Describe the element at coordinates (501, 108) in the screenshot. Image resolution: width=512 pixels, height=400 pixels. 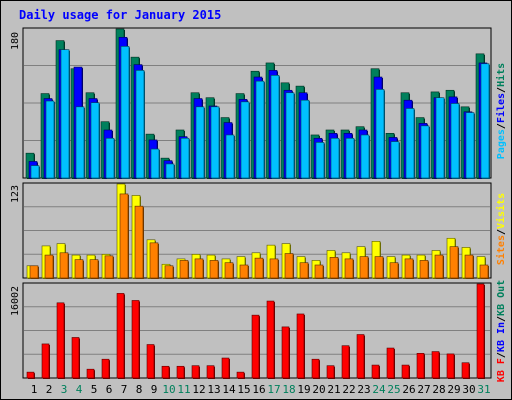
I see `top-legend-entry: Files` at that location.